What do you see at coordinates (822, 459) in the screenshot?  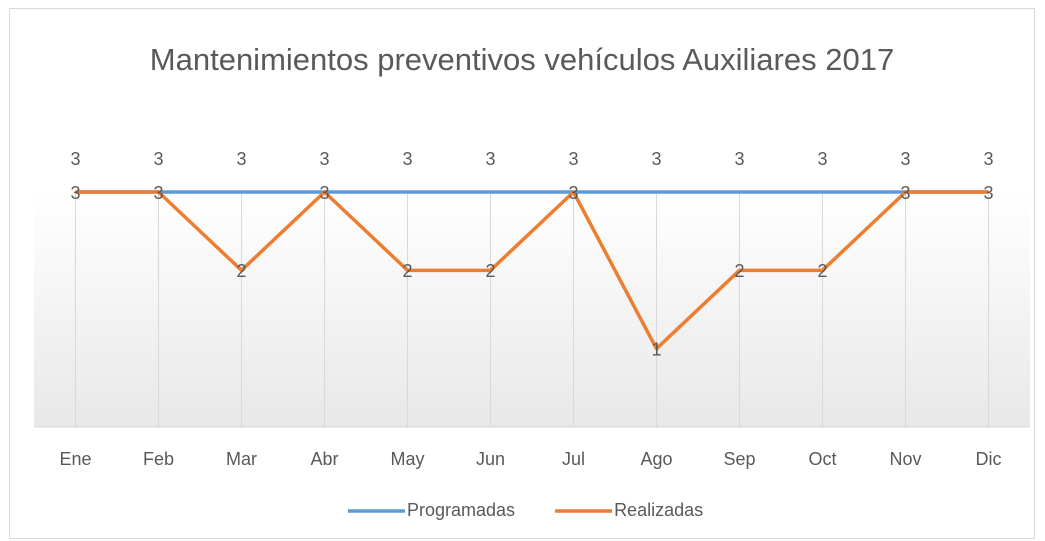 I see `x-tick-label: Oct` at bounding box center [822, 459].